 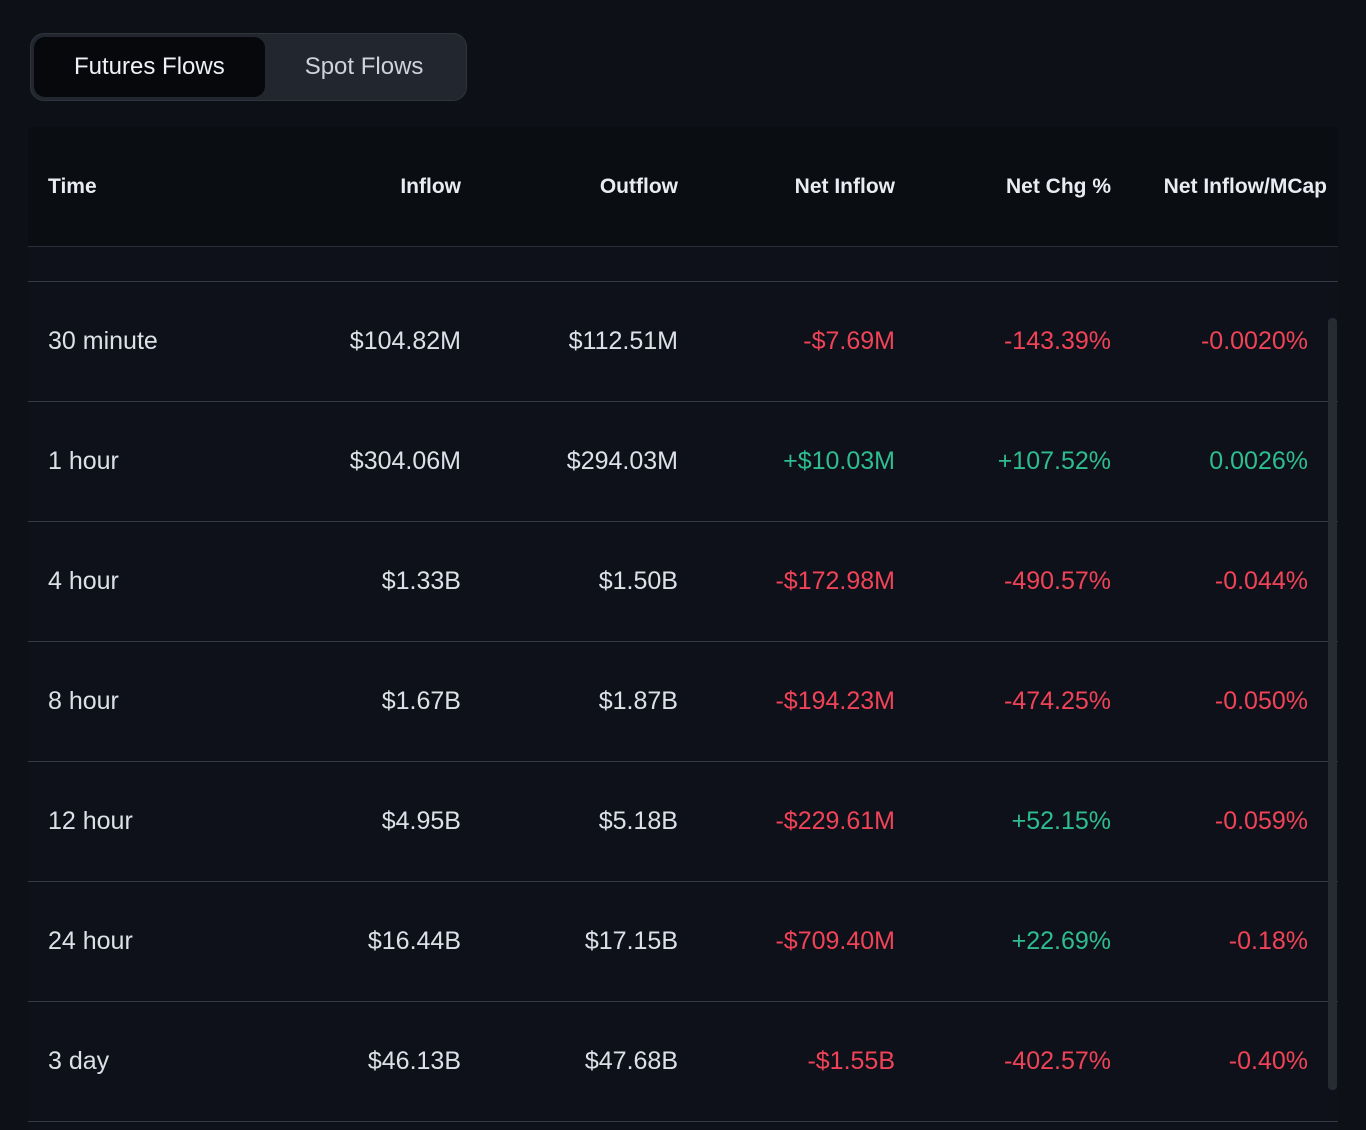 I want to click on cell-net-inflow: -$194.23M, so click(x=835, y=701).